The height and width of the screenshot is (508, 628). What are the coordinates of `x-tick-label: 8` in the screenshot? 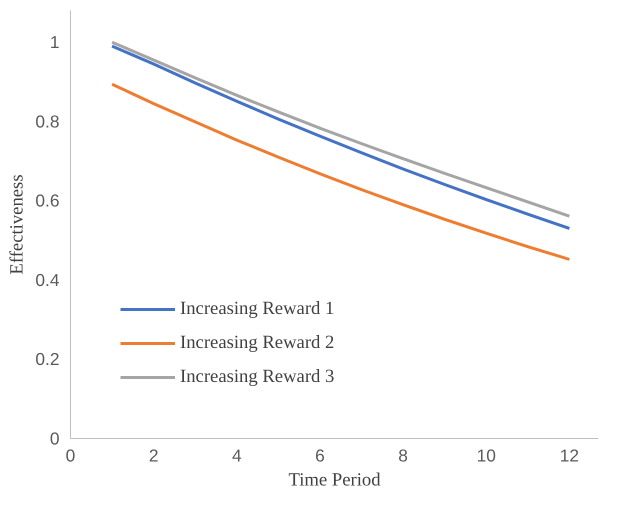 It's located at (403, 456).